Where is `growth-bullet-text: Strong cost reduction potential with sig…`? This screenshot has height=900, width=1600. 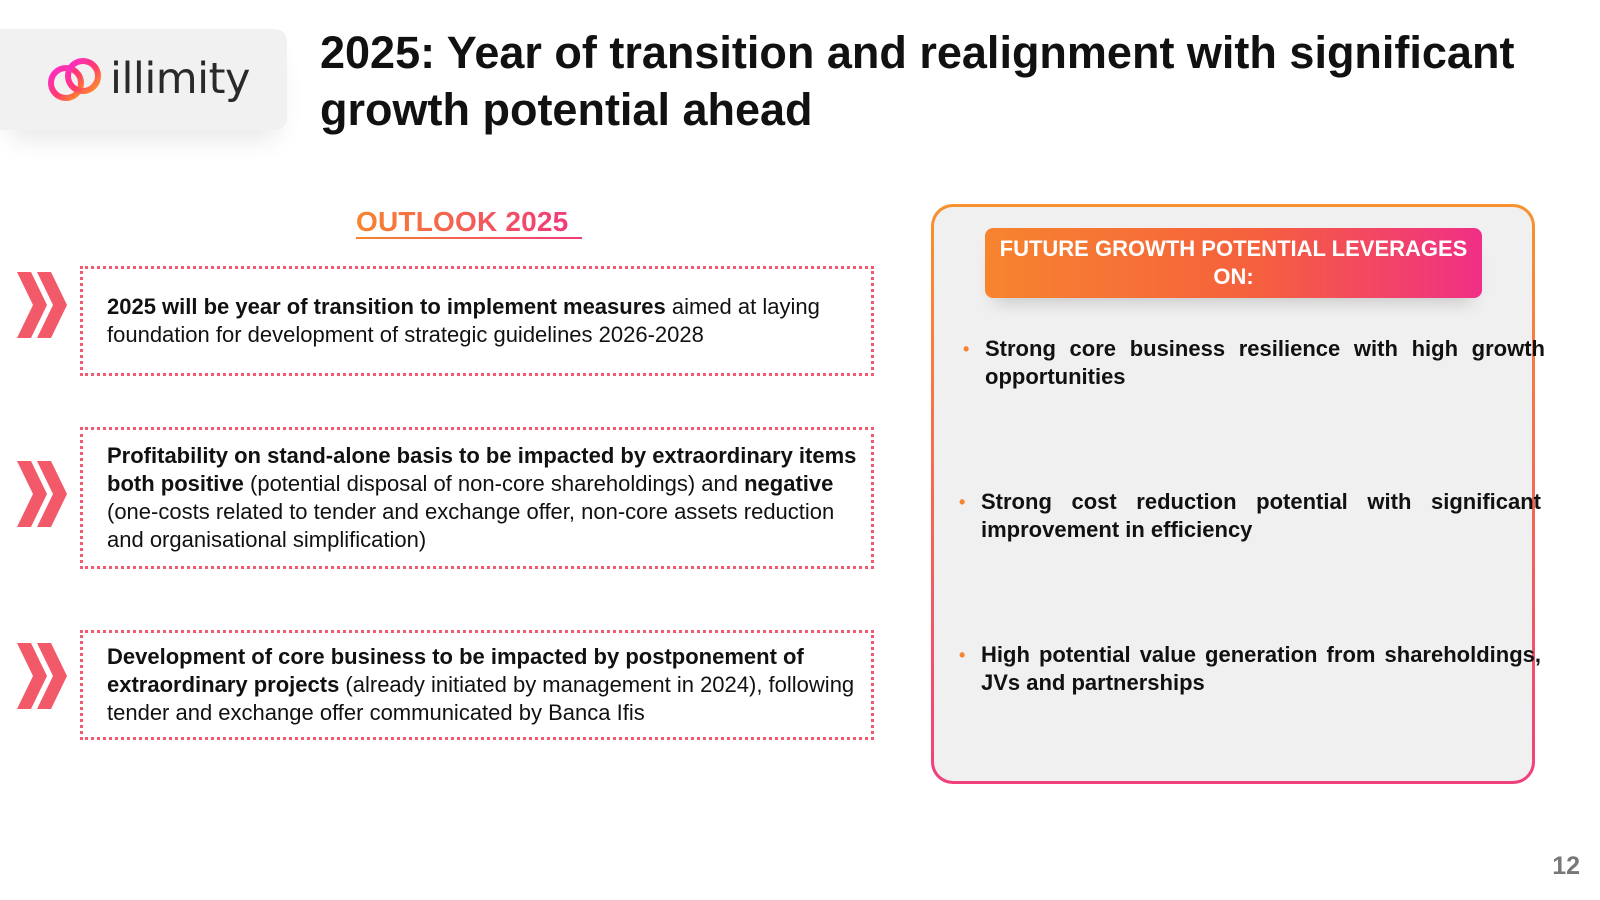
growth-bullet-text: Strong cost reduction potential with sig… is located at coordinates (1261, 515).